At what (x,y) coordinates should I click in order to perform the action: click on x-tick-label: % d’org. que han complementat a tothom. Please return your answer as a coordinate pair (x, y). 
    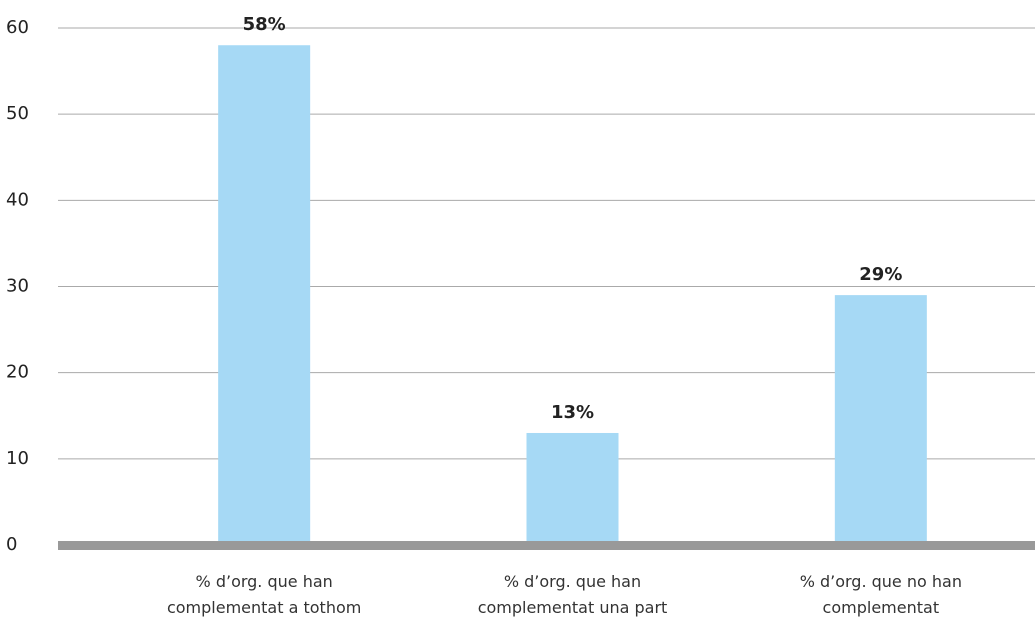
    Looking at the image, I should click on (264, 594).